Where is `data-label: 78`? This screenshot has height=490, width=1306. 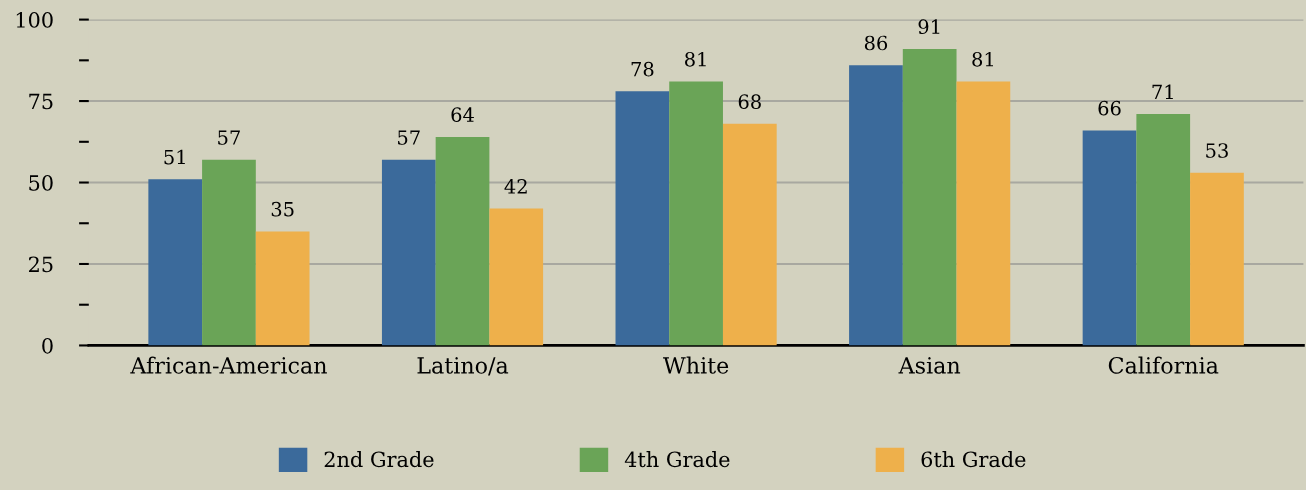
data-label: 78 is located at coordinates (642, 69).